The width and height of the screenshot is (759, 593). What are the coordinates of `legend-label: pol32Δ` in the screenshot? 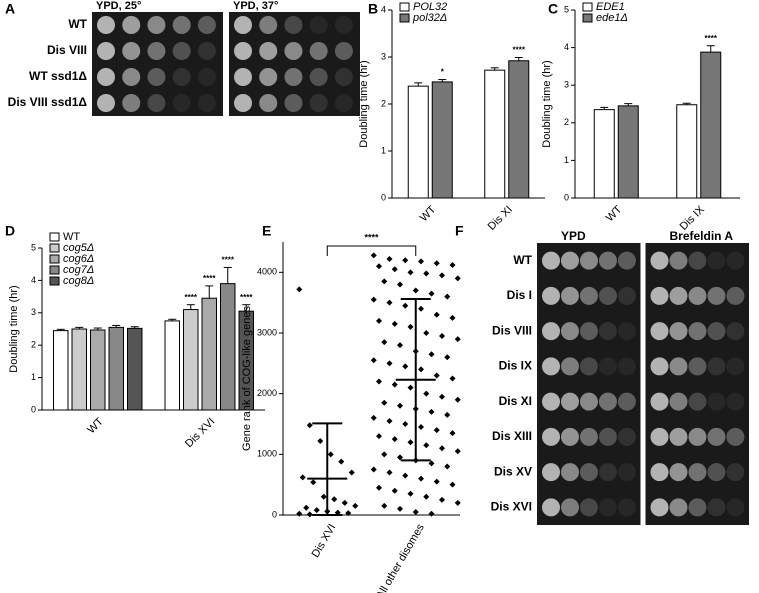 It's located at (429, 18).